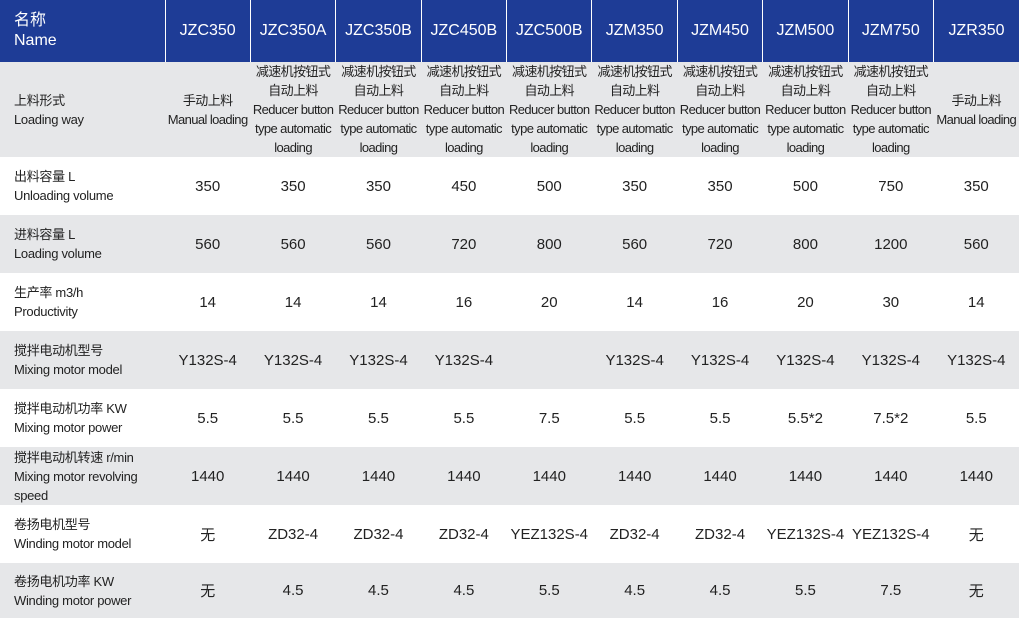  What do you see at coordinates (64, 195) in the screenshot?
I see `label-en: Unloading volume` at bounding box center [64, 195].